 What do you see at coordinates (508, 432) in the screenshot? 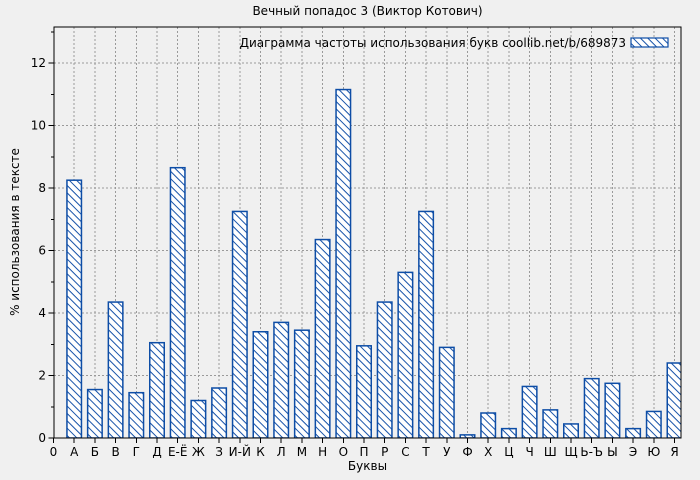
I see `bar-Ц` at bounding box center [508, 432].